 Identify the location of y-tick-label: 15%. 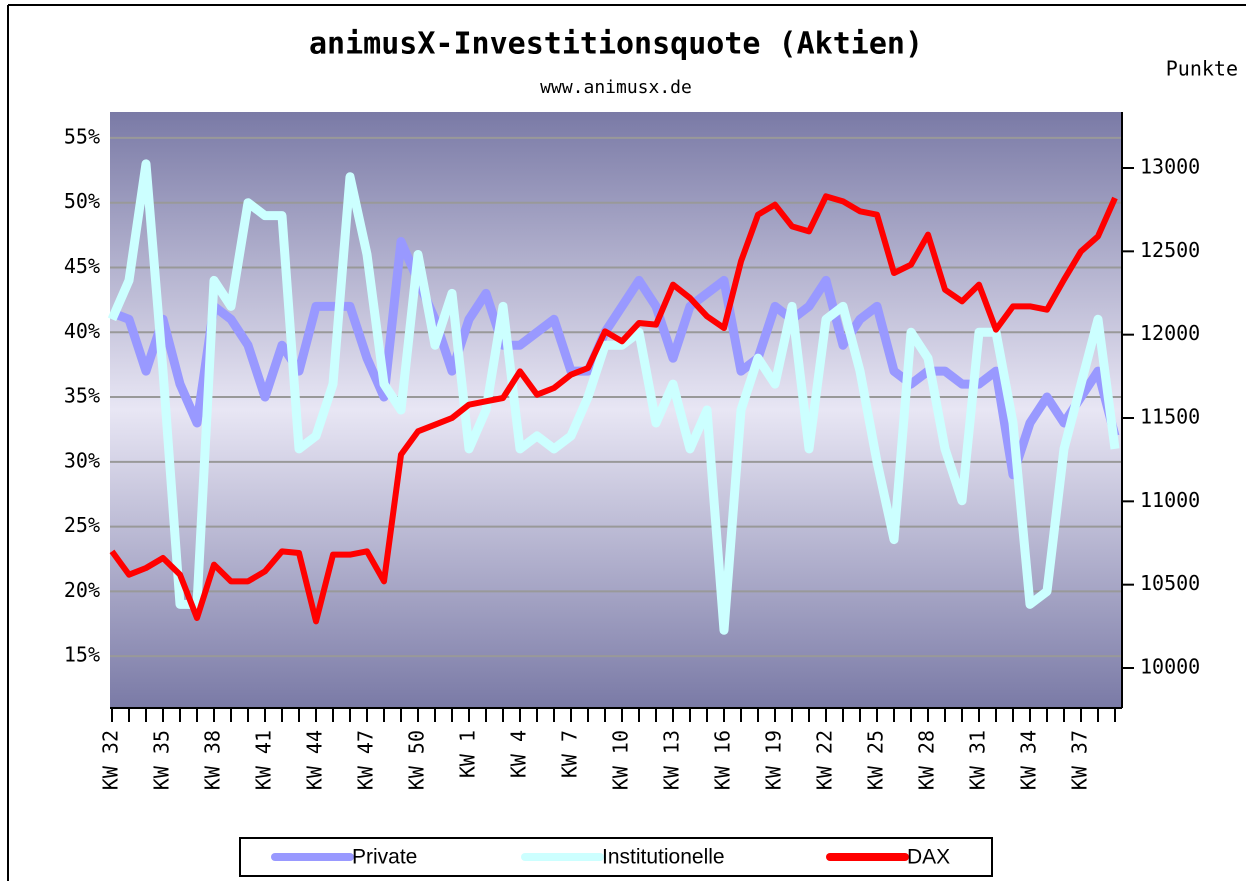
(82, 655).